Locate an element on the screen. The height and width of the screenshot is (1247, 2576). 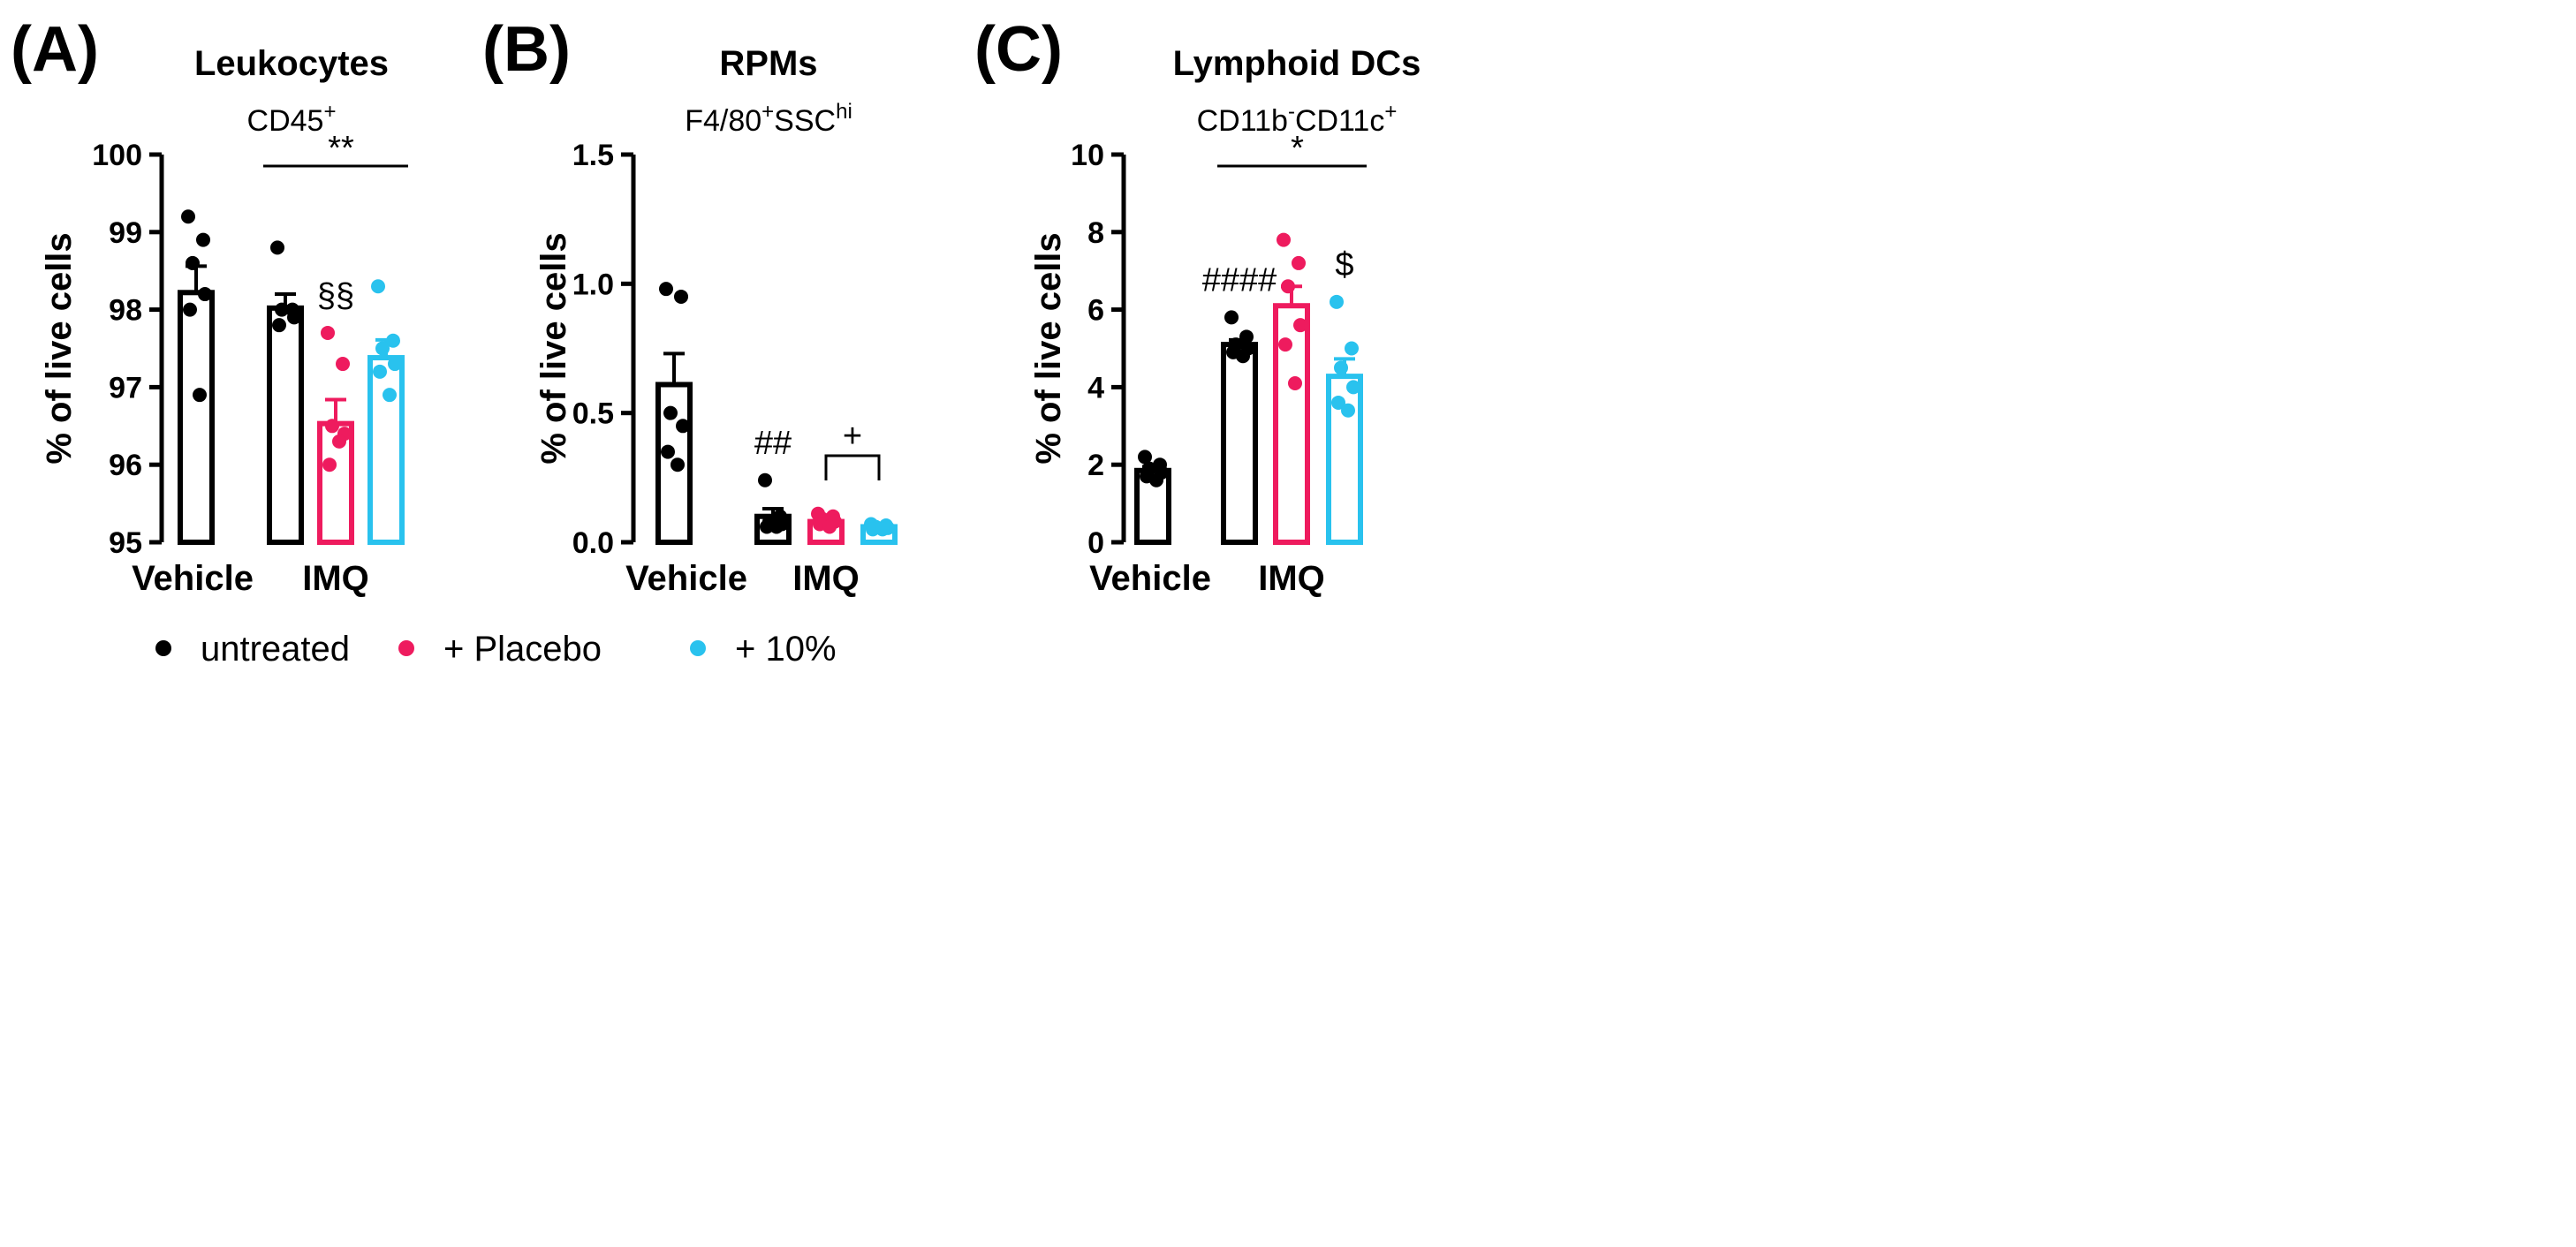
significance-label: * is located at coordinates (1298, 148).